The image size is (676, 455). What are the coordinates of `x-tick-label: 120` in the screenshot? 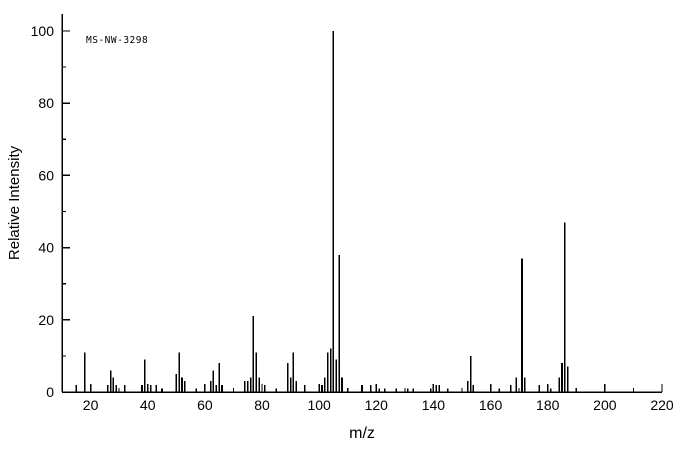 It's located at (377, 405).